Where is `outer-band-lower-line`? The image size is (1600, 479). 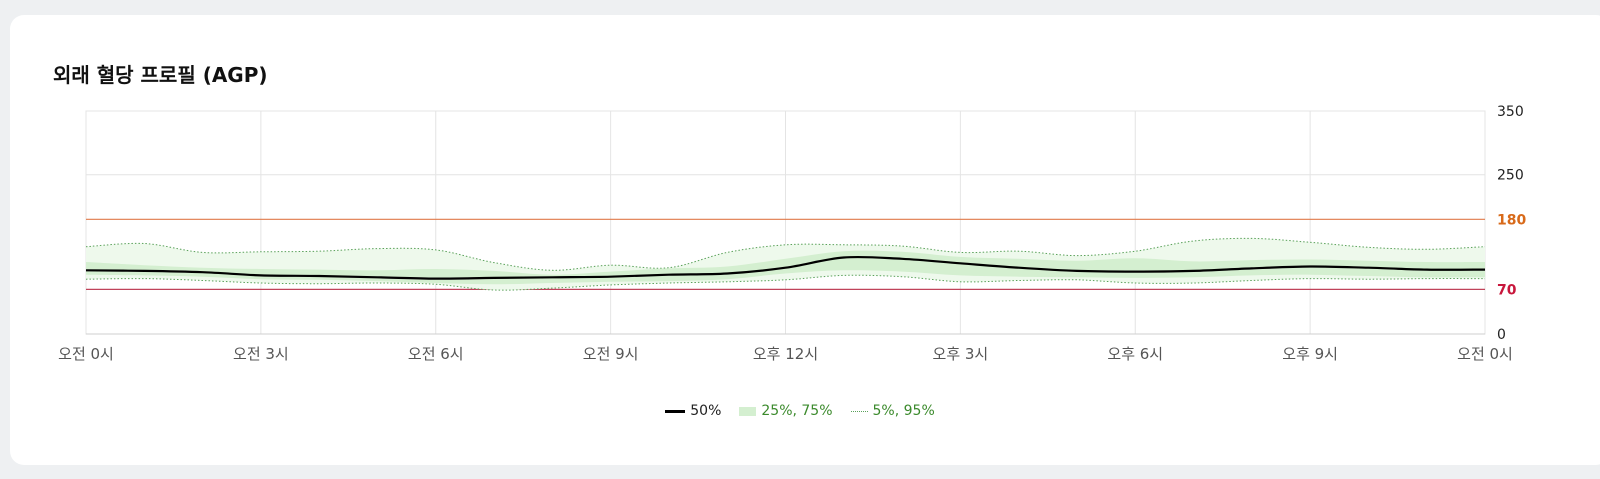
outer-band-lower-line is located at coordinates (785, 282).